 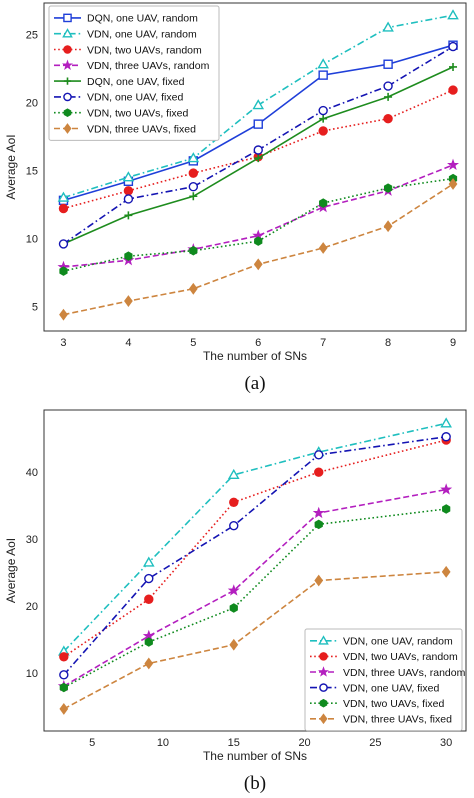 I want to click on legend-entry: VDN, three UAVs, fixed, so click(x=141, y=129).